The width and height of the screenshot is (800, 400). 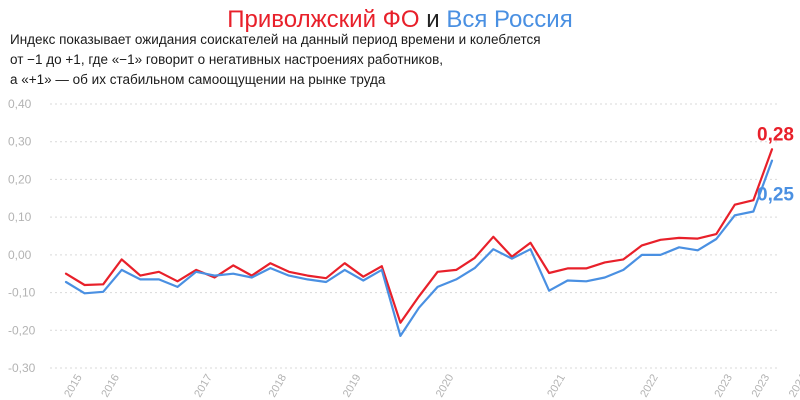 What do you see at coordinates (556, 385) in the screenshot?
I see `x-tick-label: 2021` at bounding box center [556, 385].